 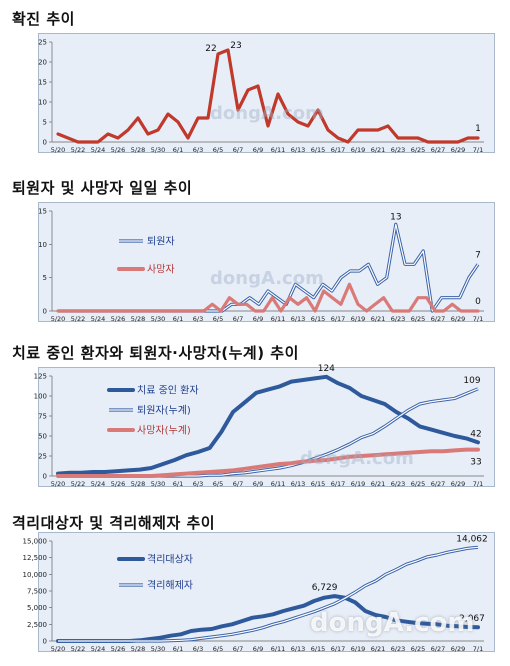 I want to click on chart-title-treatment-cumulative: 치료 중인 환자와 퇴원자·사망자(누계) 추이, so click(x=155, y=353).